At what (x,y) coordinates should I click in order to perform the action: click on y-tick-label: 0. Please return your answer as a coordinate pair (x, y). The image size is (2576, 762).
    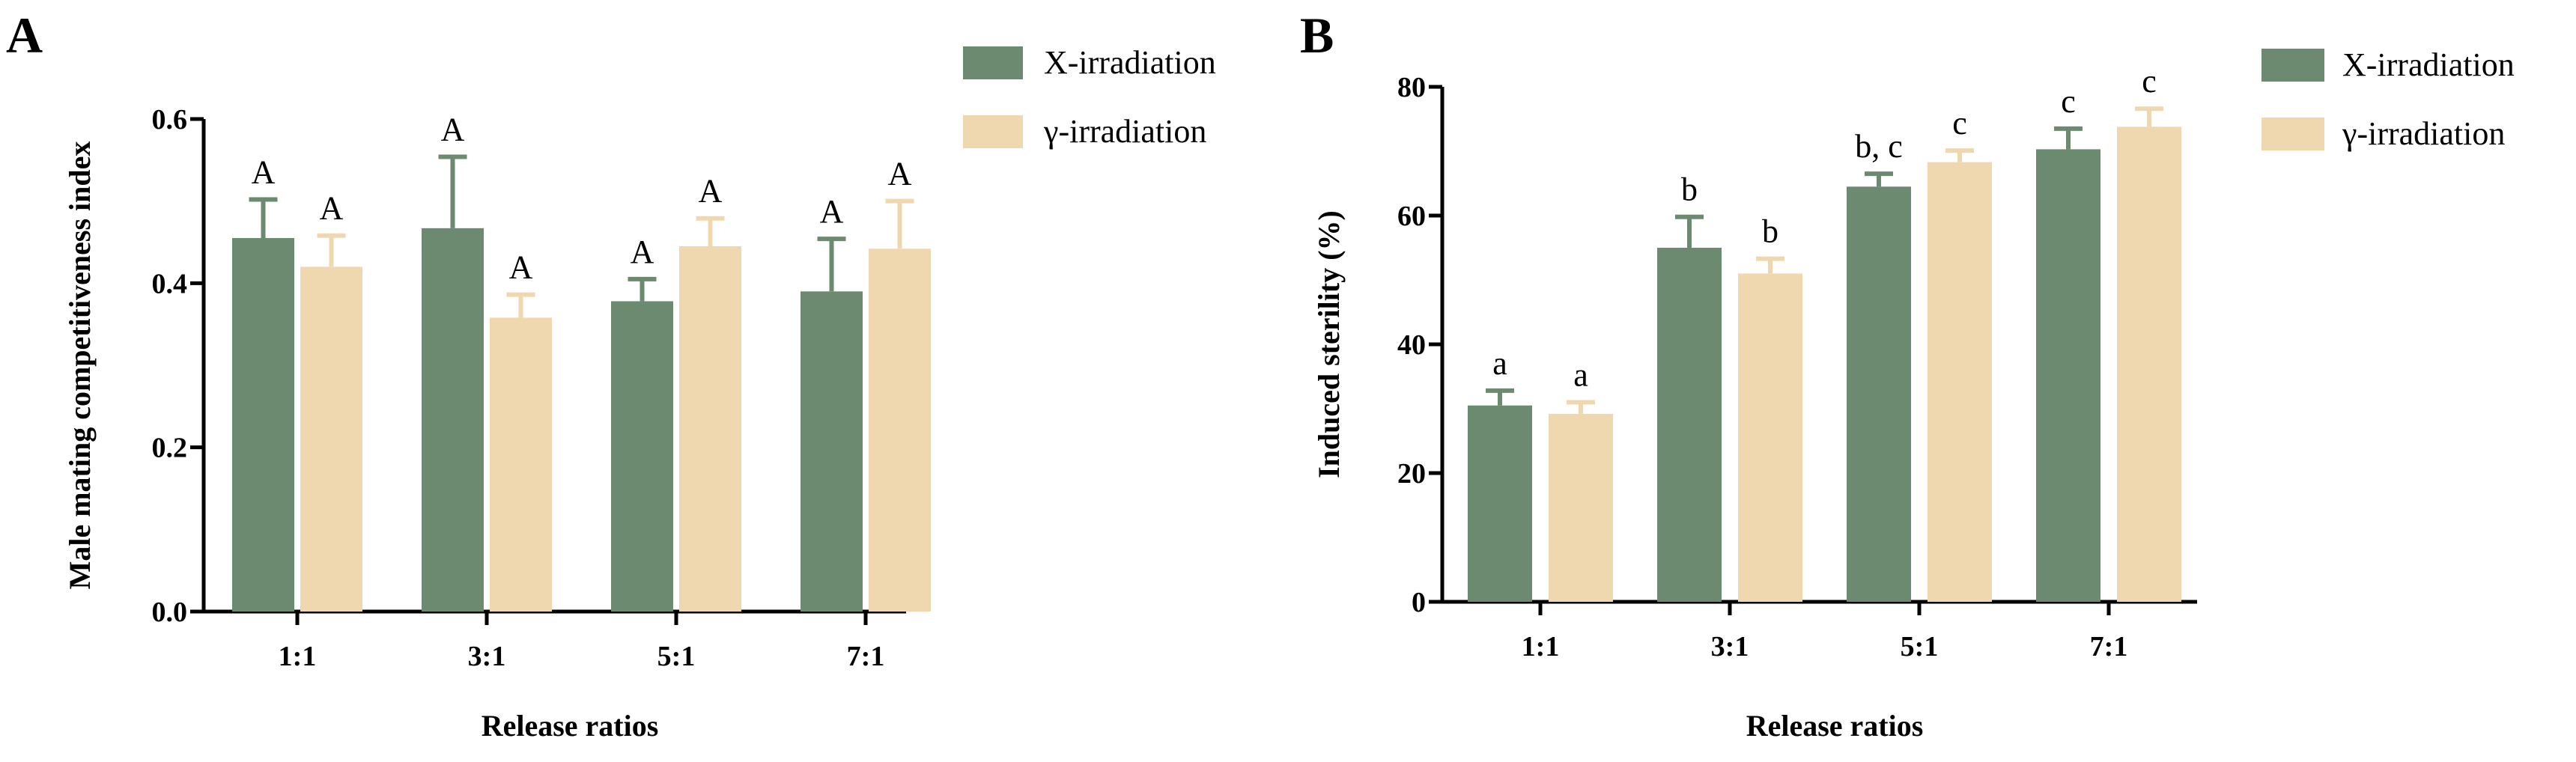
    Looking at the image, I should click on (1419, 602).